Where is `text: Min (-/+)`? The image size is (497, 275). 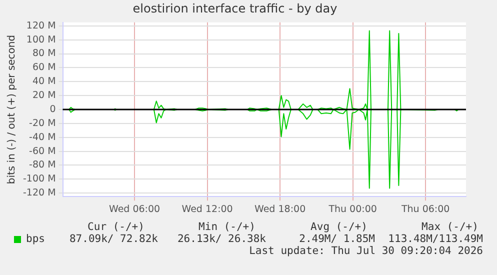
text: Min (-/+) is located at coordinates (227, 227).